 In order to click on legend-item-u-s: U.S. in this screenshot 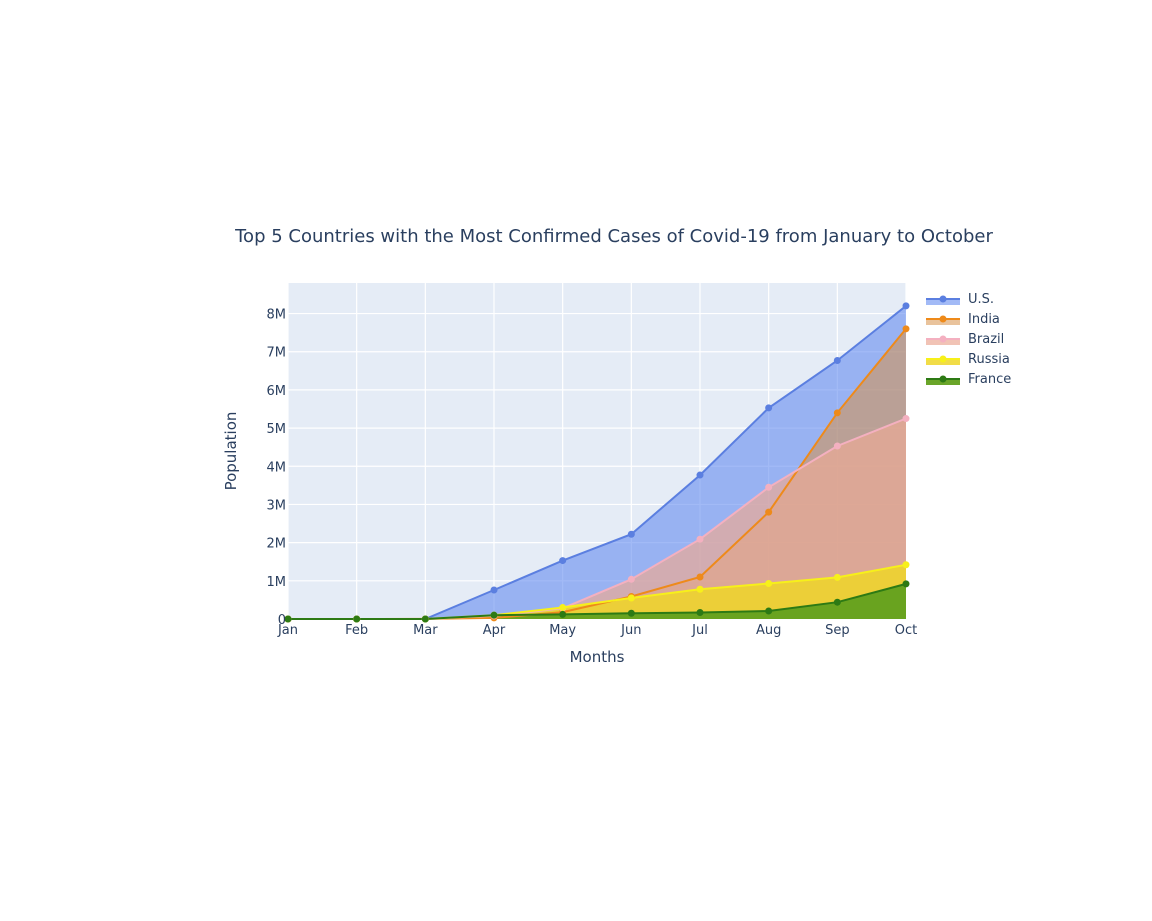, I will do `click(960, 299)`.